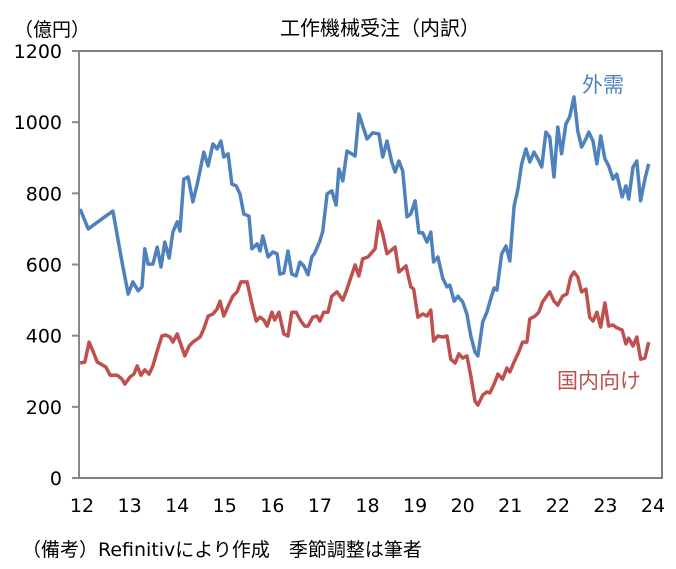 This screenshot has width=676, height=569. I want to click on x-tick-label: 18, so click(367, 506).